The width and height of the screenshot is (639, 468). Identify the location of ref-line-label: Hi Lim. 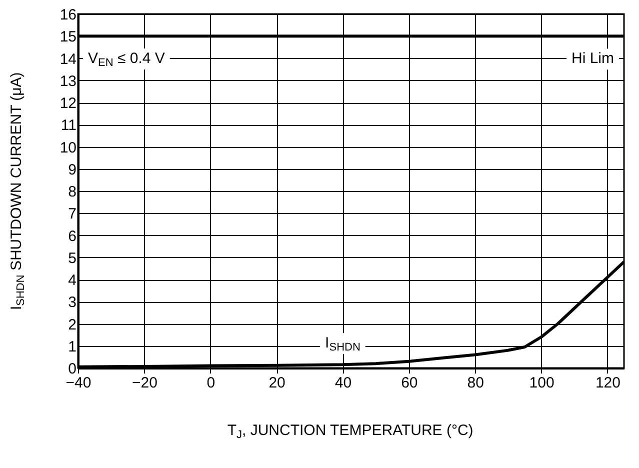
(593, 59).